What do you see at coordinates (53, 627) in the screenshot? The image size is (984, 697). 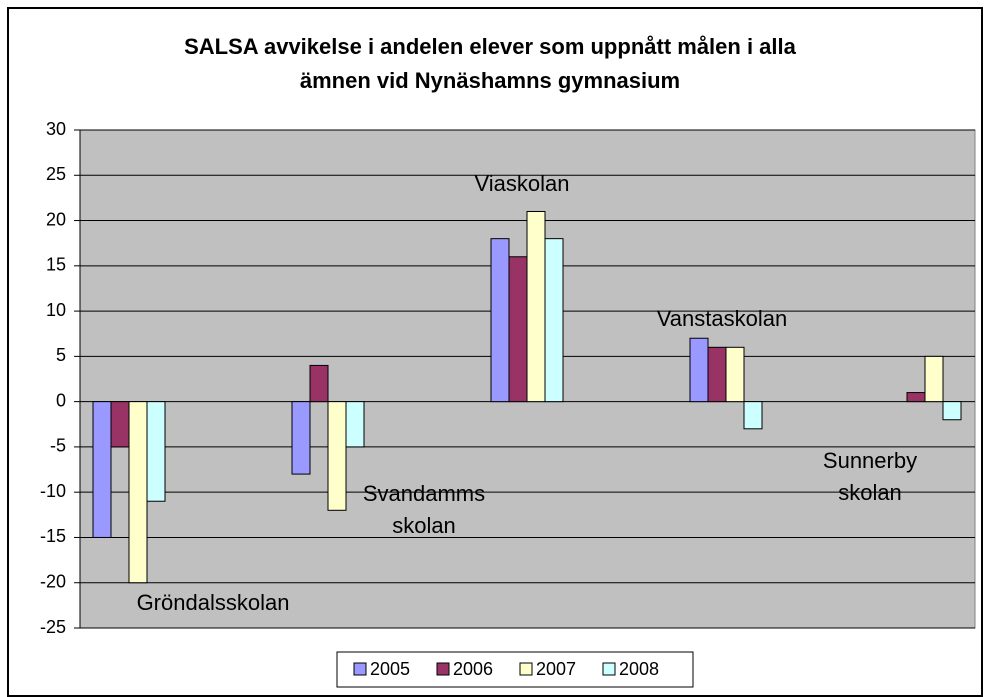 I see `y-tick-label: -25` at bounding box center [53, 627].